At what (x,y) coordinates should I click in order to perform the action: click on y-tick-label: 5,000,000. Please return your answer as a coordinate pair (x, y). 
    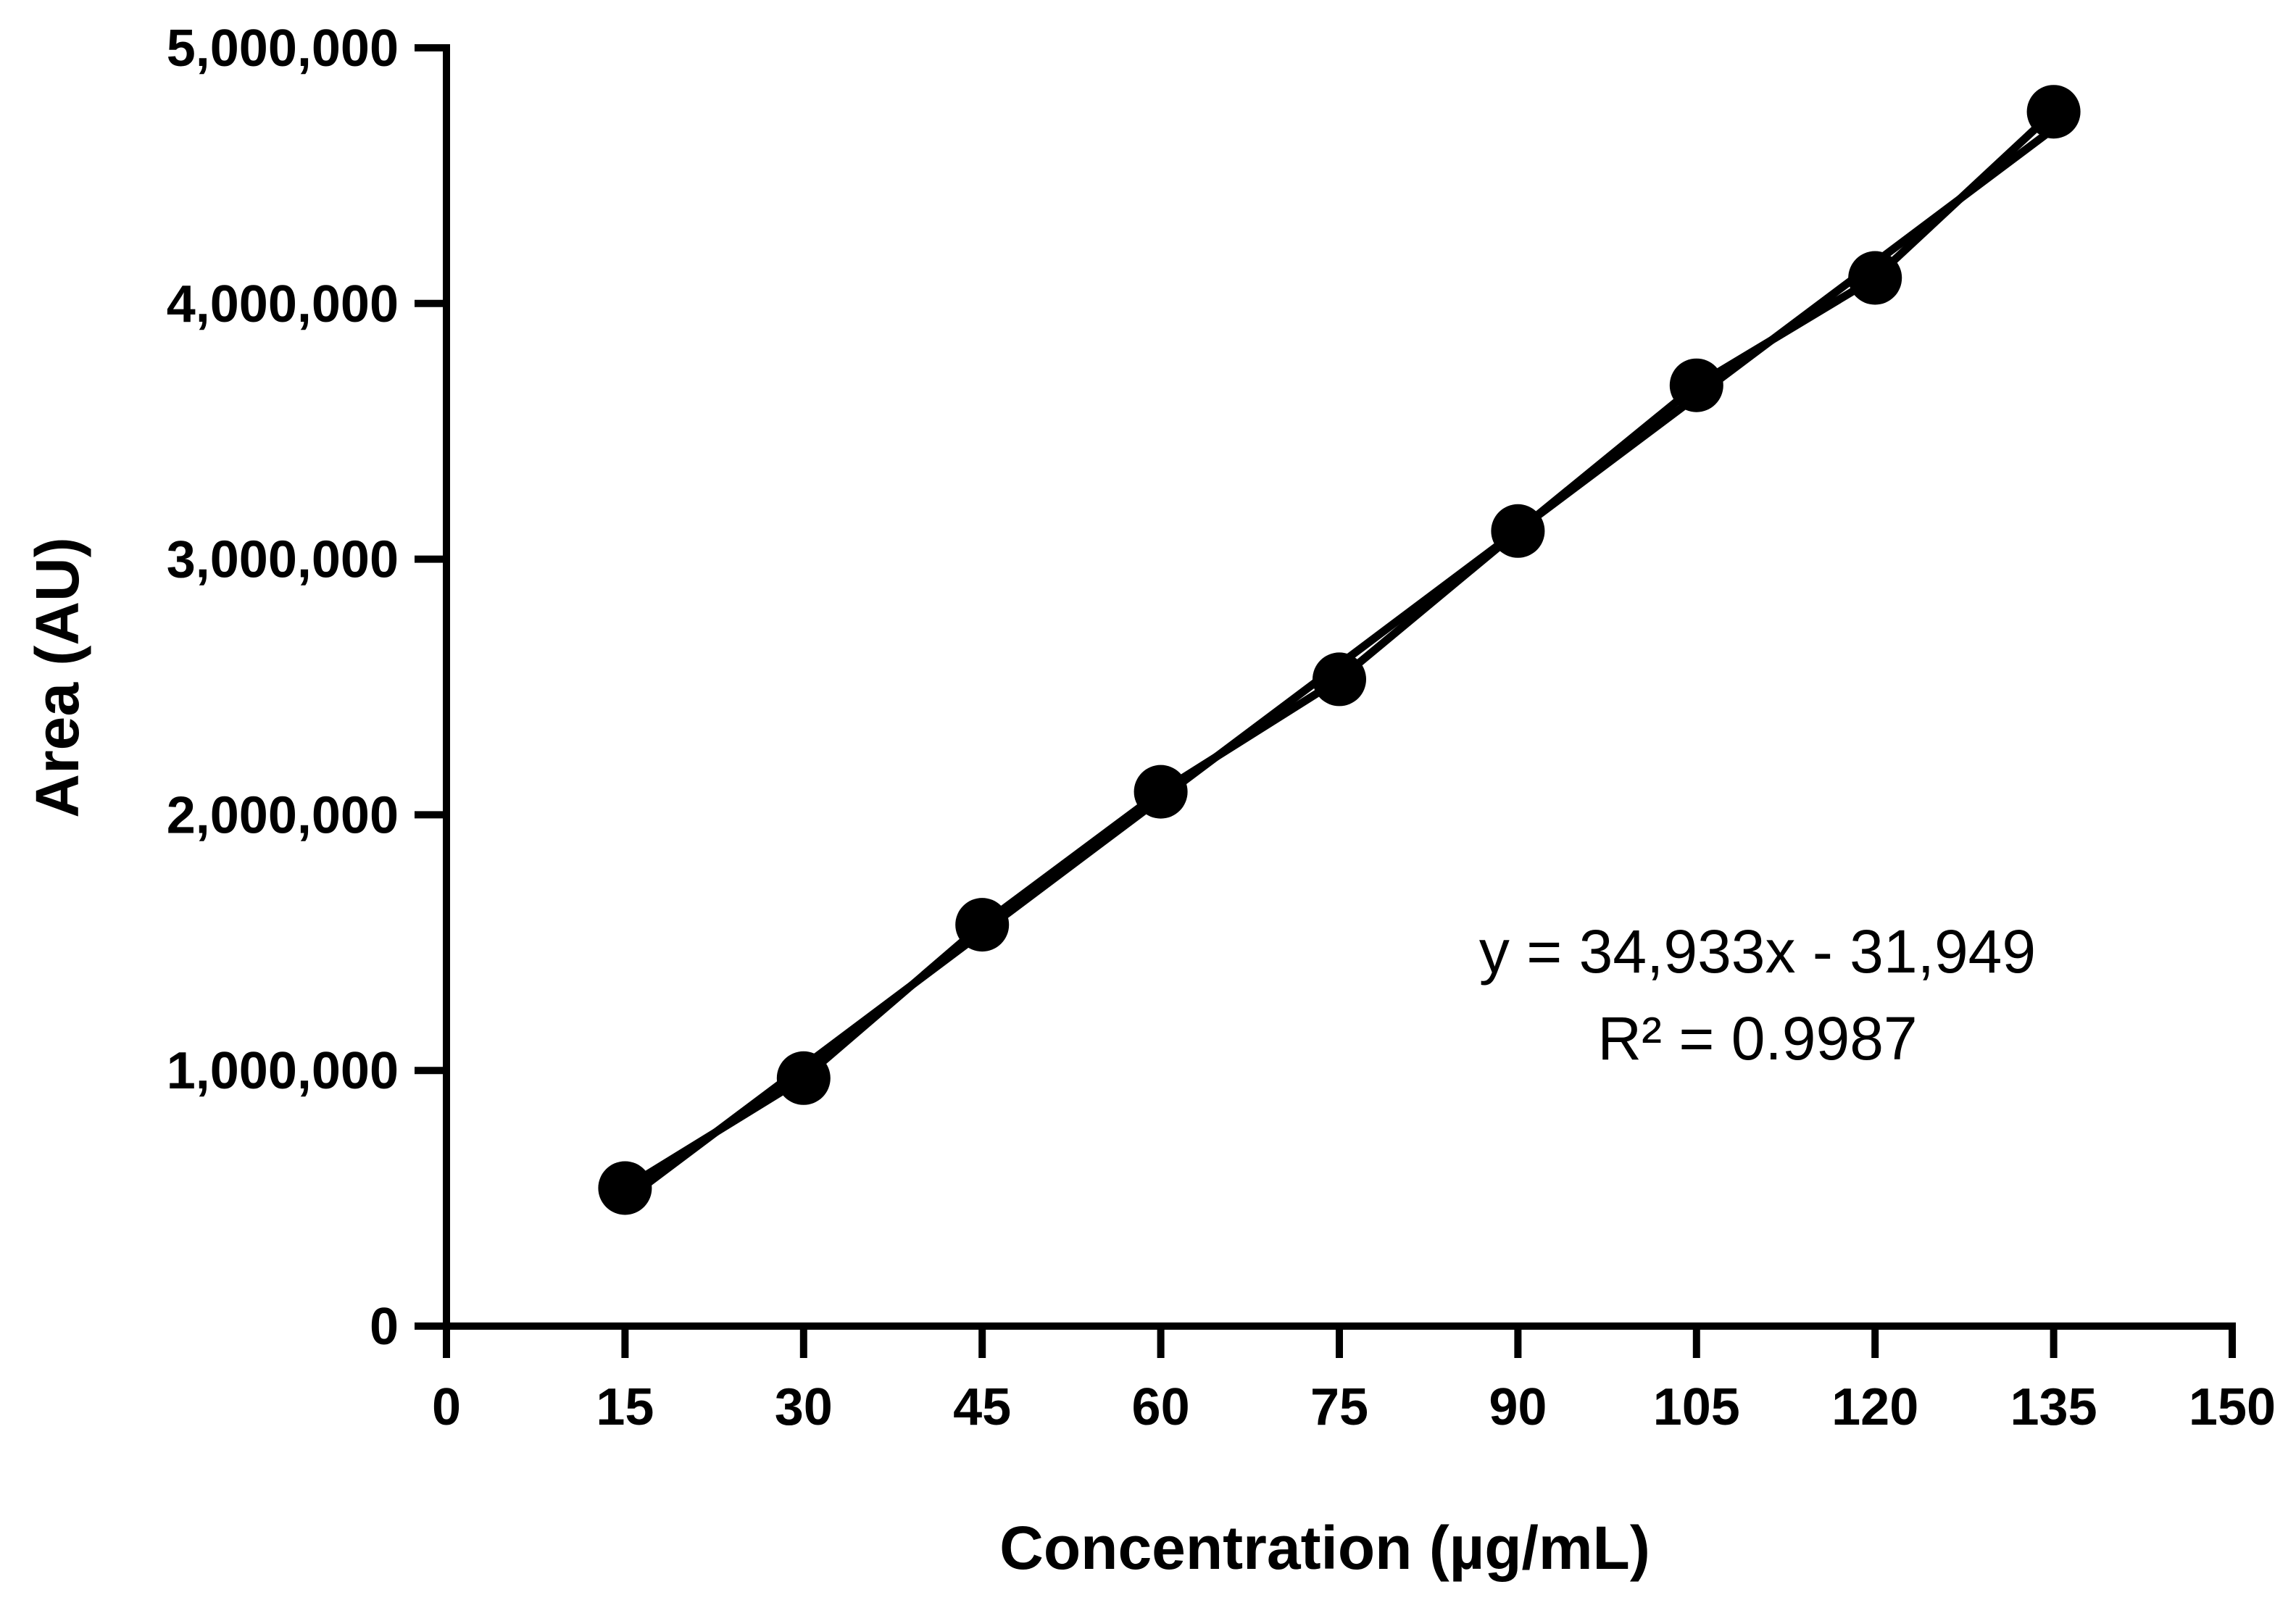
    Looking at the image, I should click on (283, 49).